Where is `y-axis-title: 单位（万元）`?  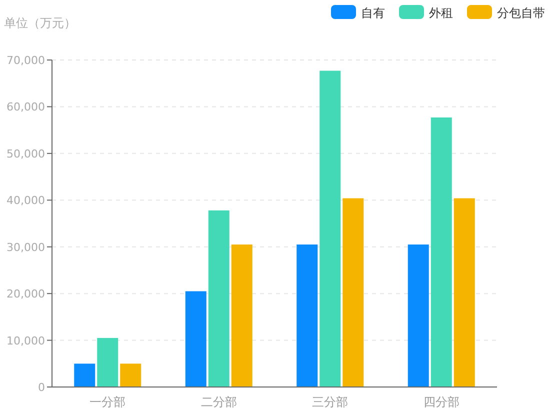
y-axis-title: 单位（万元） is located at coordinates (40, 23).